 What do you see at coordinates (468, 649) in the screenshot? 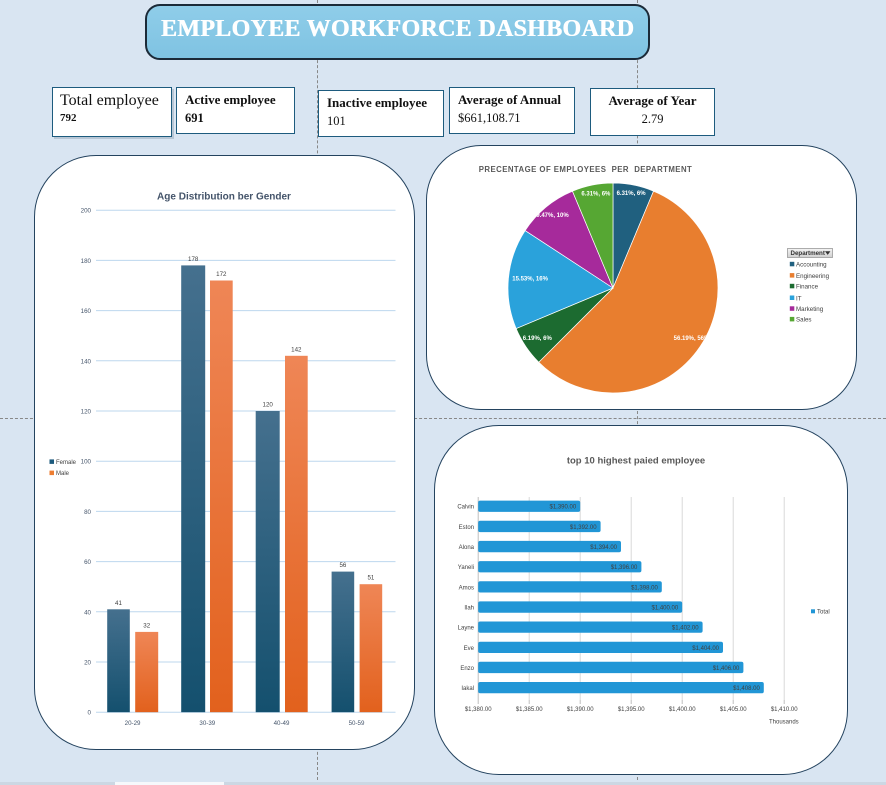
I see `svg-text: Eve` at bounding box center [468, 649].